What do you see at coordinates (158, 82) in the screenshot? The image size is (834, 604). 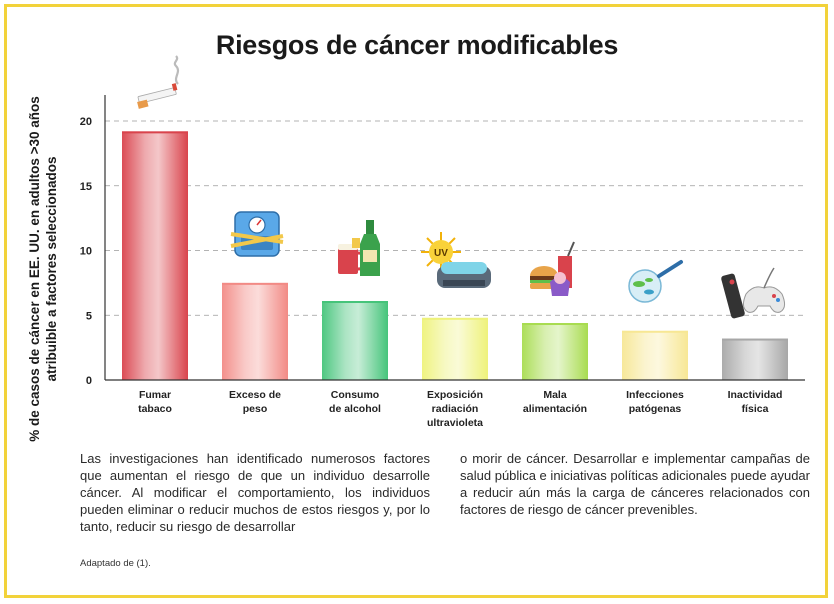 I see `cigarette-icon` at bounding box center [158, 82].